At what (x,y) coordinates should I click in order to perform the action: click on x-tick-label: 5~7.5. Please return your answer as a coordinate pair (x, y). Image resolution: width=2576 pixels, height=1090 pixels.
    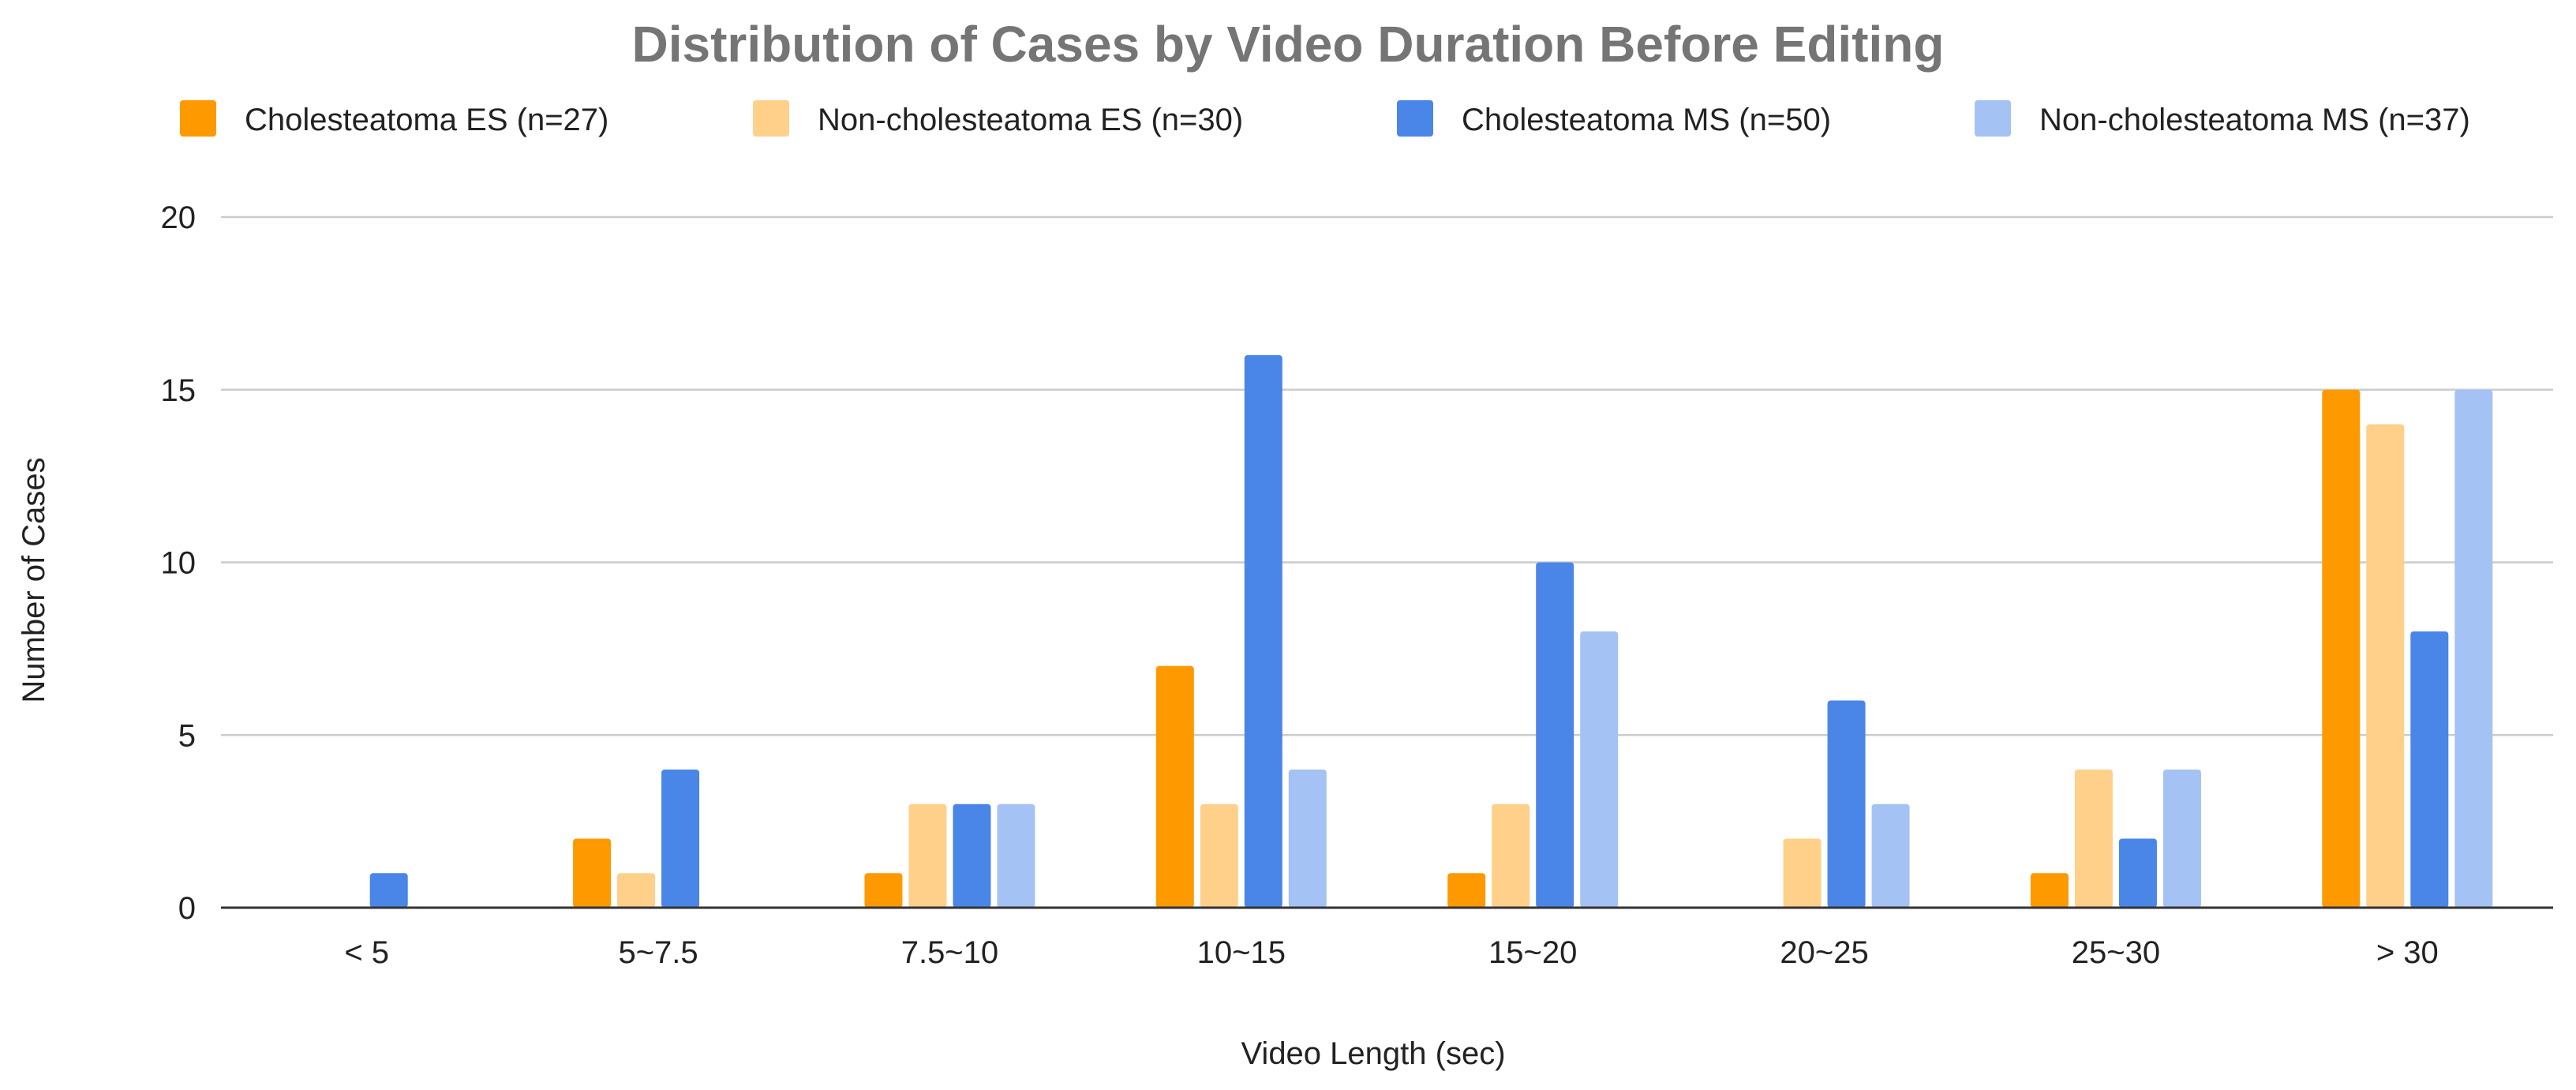
    Looking at the image, I should click on (658, 952).